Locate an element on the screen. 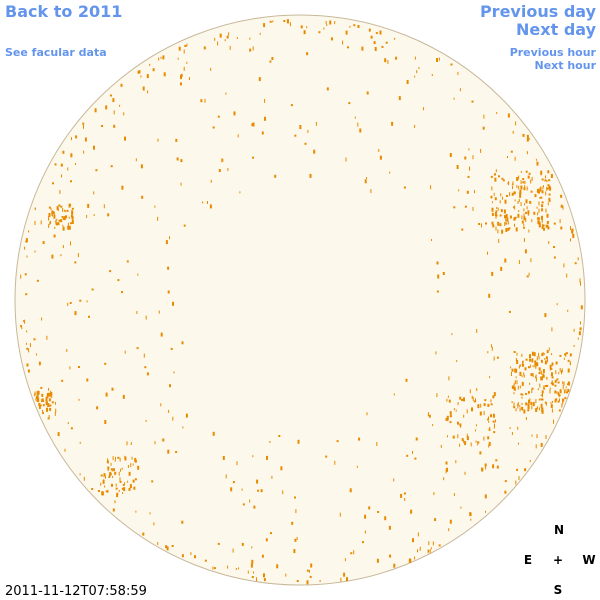 The width and height of the screenshot is (600, 600). facular-link: See facular data is located at coordinates (56, 52).